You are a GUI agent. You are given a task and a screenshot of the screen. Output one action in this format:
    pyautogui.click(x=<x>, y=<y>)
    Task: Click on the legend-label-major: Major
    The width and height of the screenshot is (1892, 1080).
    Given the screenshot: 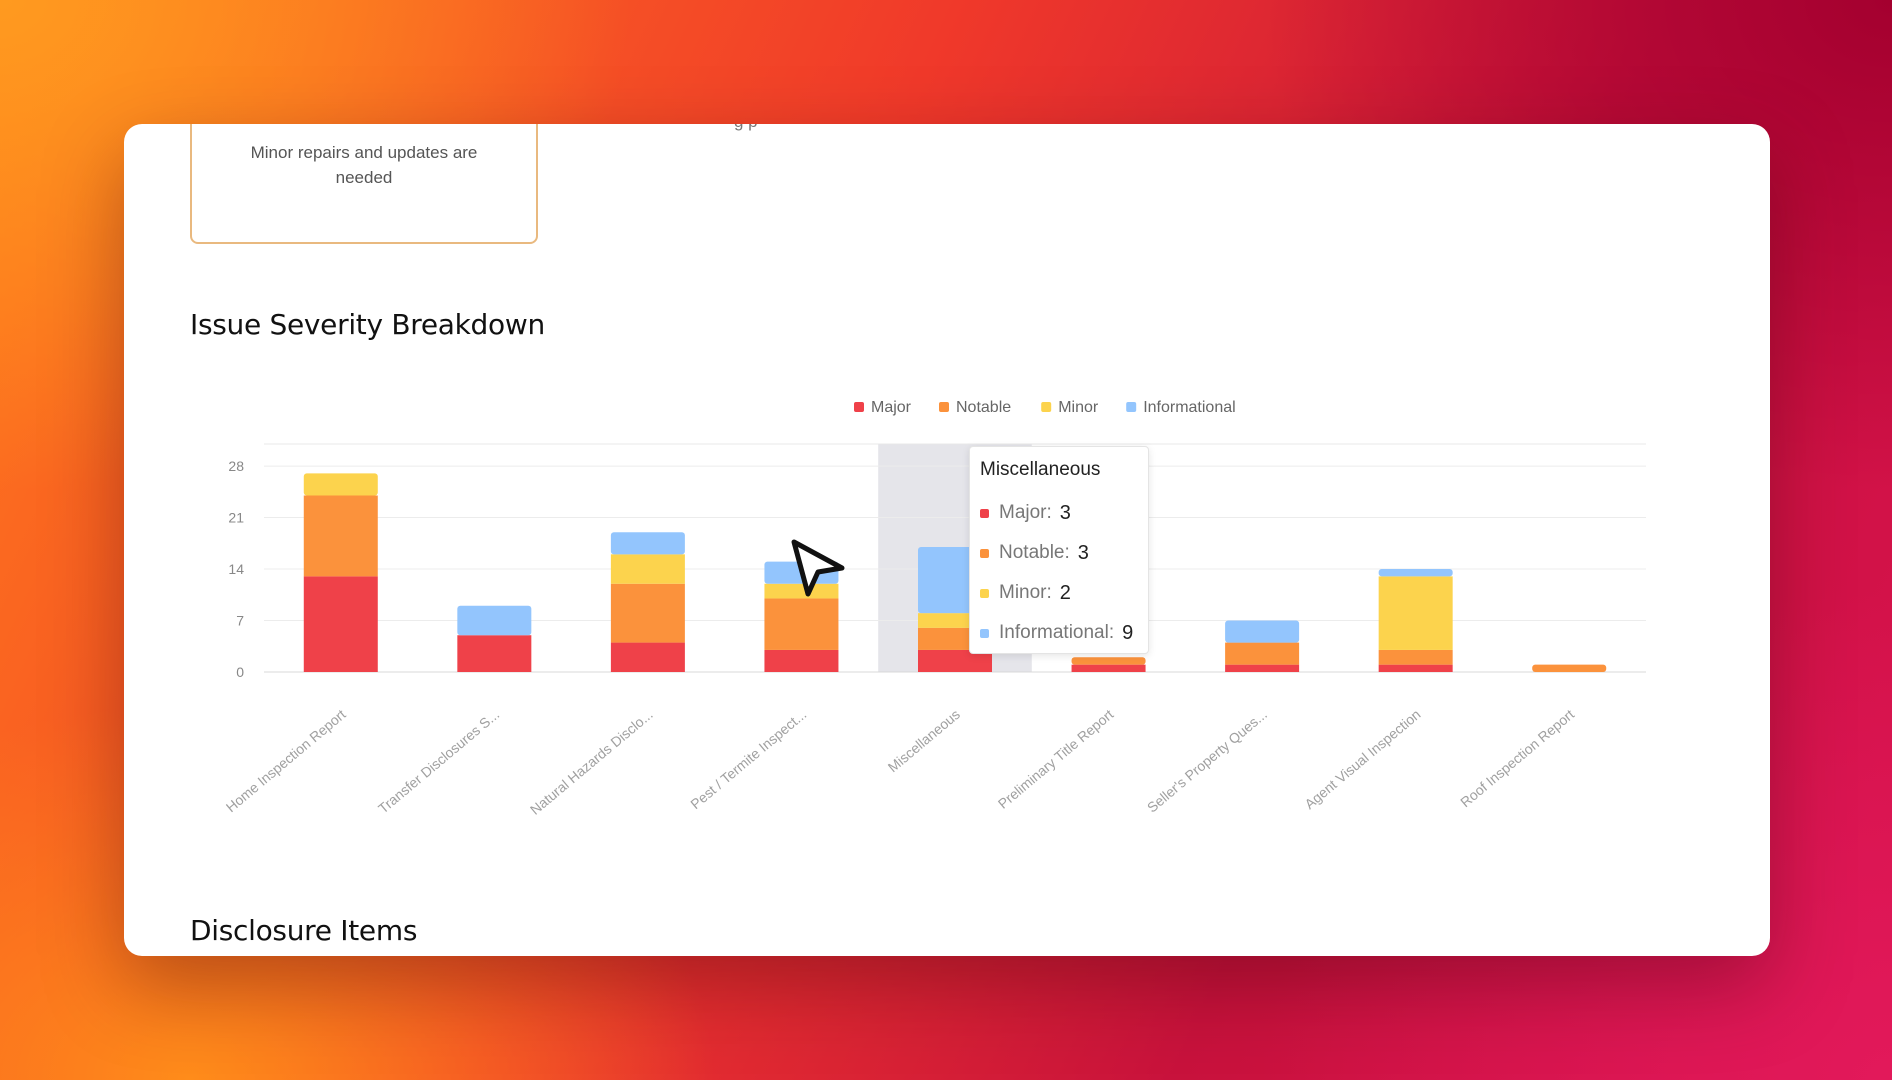 What is the action you would take?
    pyautogui.click(x=891, y=407)
    